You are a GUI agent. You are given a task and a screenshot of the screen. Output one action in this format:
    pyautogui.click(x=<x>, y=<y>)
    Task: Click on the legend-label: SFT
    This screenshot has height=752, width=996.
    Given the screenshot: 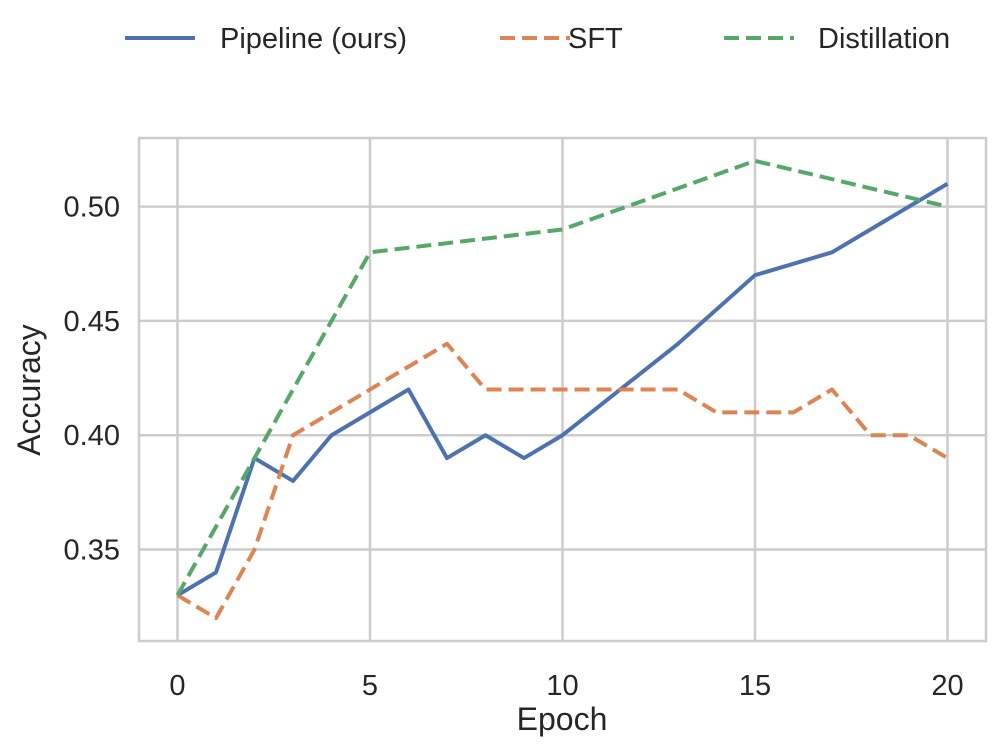 What is the action you would take?
    pyautogui.click(x=595, y=39)
    